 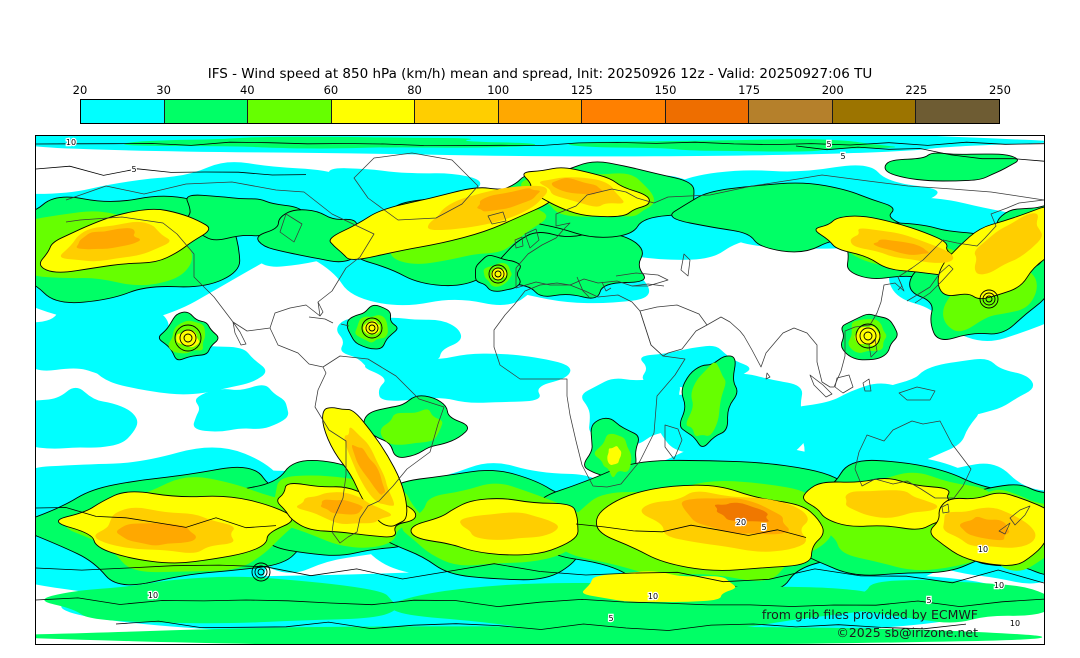 What do you see at coordinates (247, 90) in the screenshot?
I see `colorbar-tick: 40` at bounding box center [247, 90].